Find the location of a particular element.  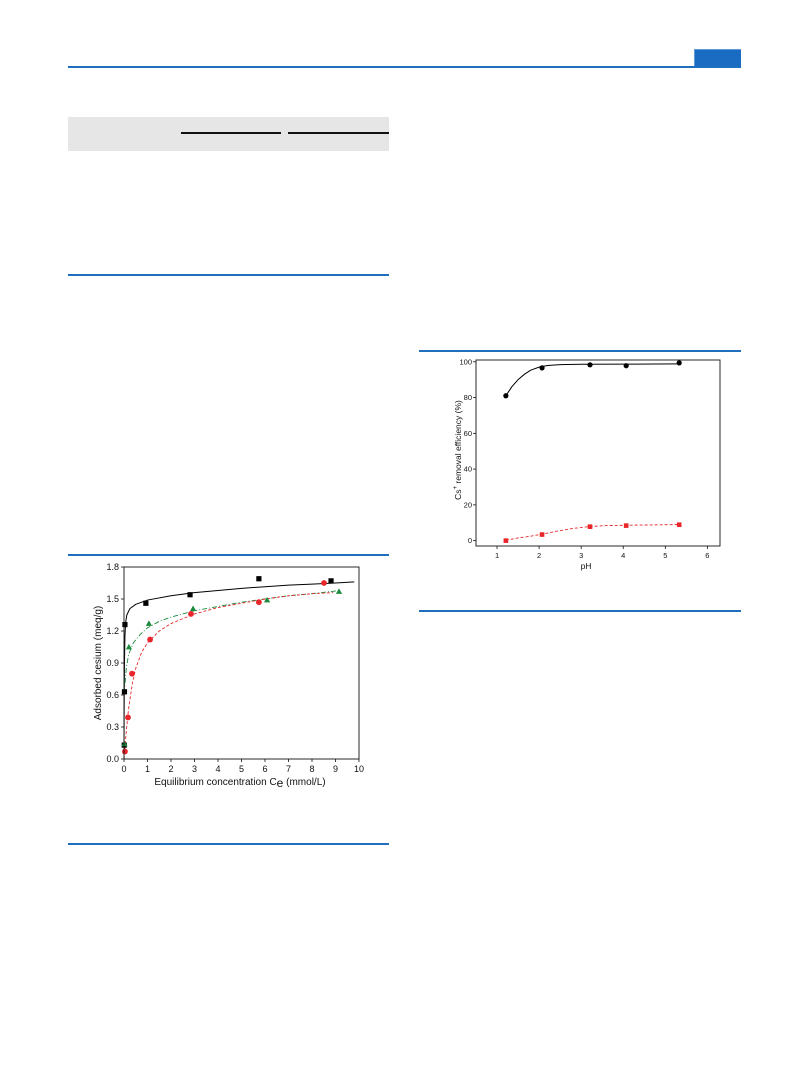

tick-layer: 0 1 2 3 4 5 6 7 8 9 10 0.0 0.3 0.6 0.9 1.2 1.5 1.8 is located at coordinates (235, 668).